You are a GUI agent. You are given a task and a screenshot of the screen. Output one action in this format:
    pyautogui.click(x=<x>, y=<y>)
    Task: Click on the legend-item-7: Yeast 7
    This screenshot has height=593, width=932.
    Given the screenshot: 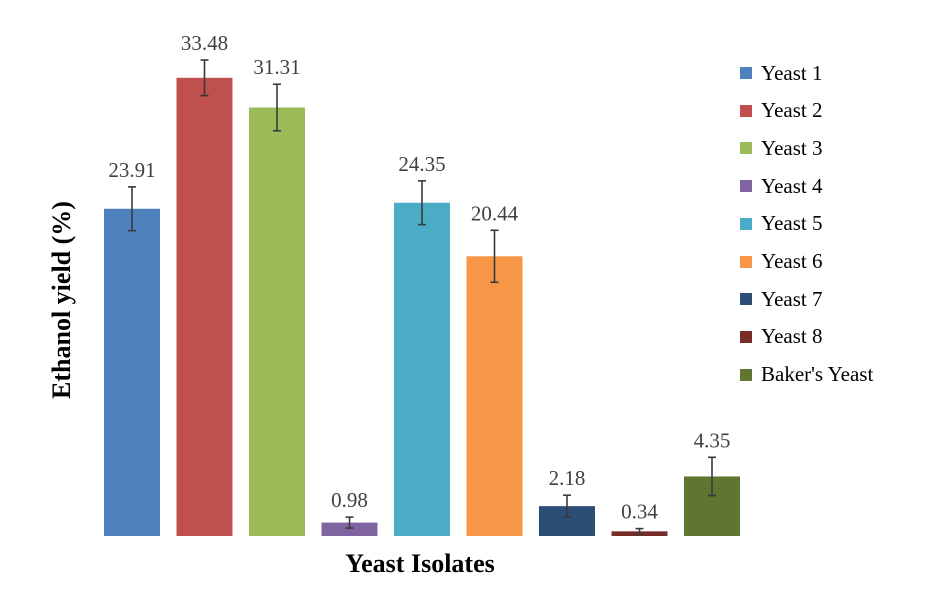 What is the action you would take?
    pyautogui.click(x=781, y=299)
    